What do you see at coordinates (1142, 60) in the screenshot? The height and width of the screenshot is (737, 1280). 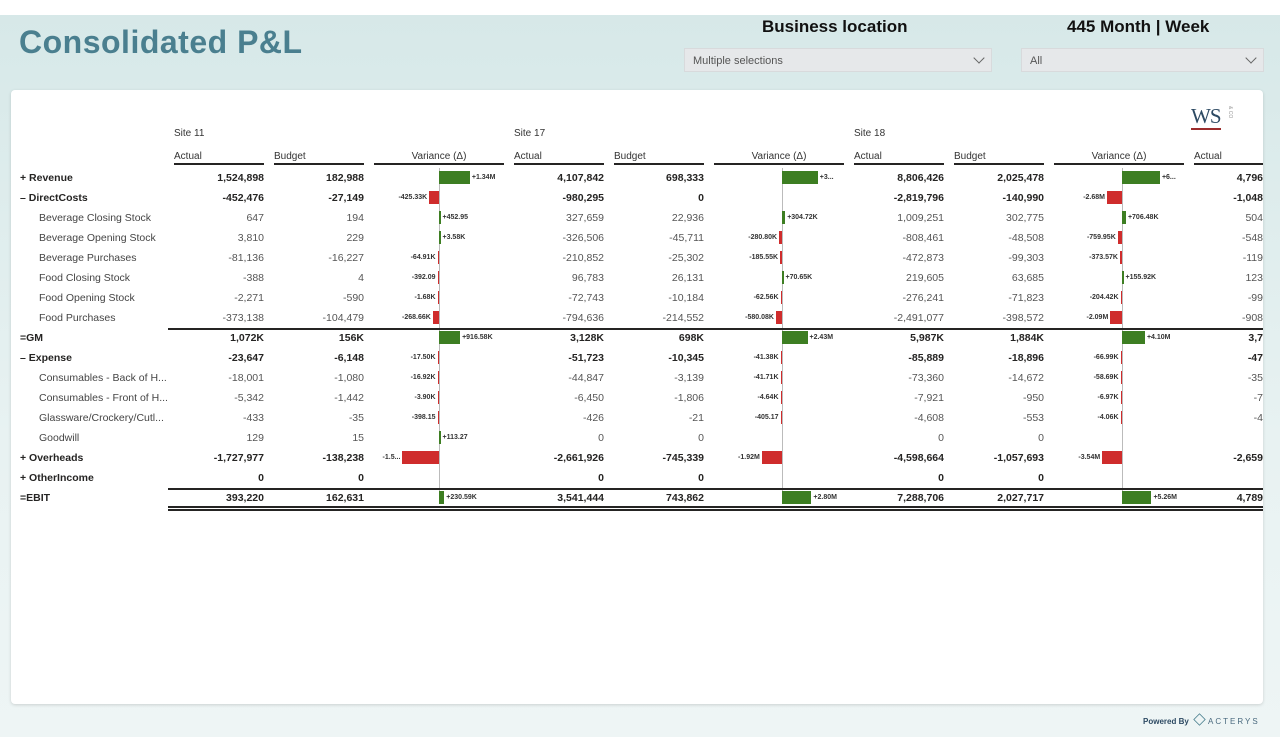 I see `month-week-dropdown: All` at bounding box center [1142, 60].